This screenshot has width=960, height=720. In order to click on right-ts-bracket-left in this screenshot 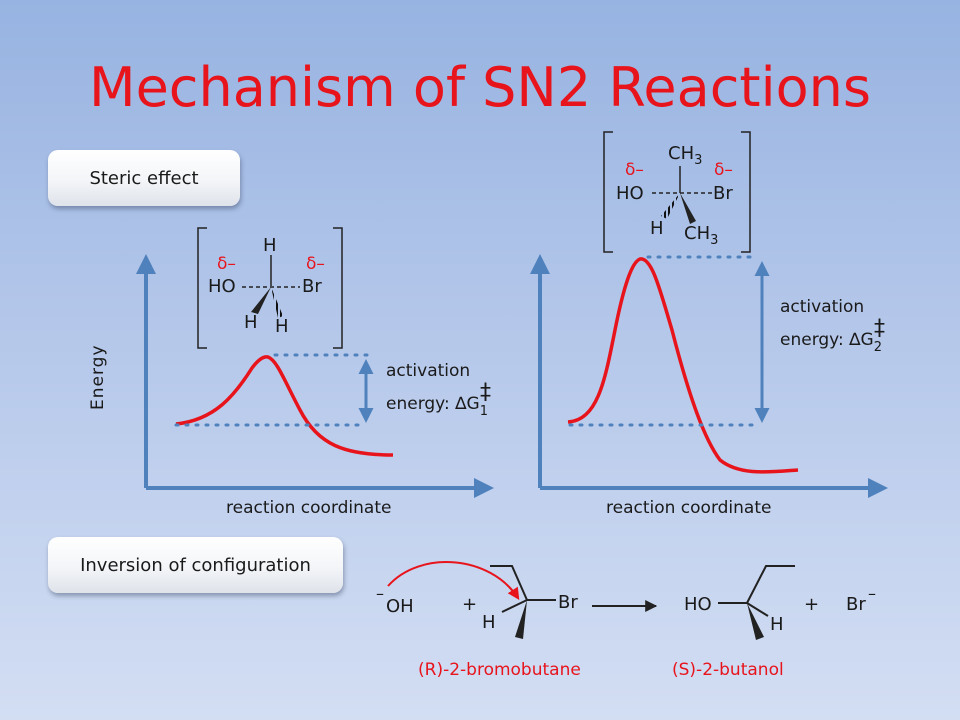, I will do `click(608, 192)`.